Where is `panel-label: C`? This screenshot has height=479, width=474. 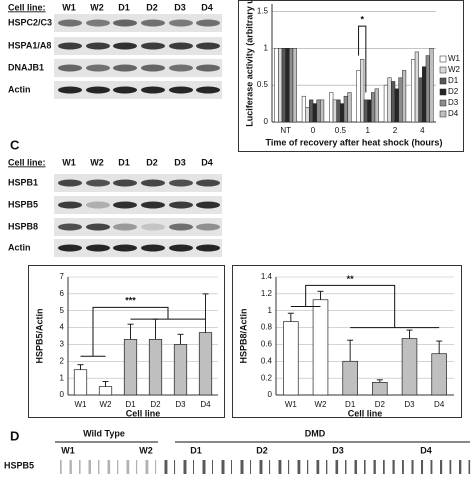
panel-label: C is located at coordinates (15, 144).